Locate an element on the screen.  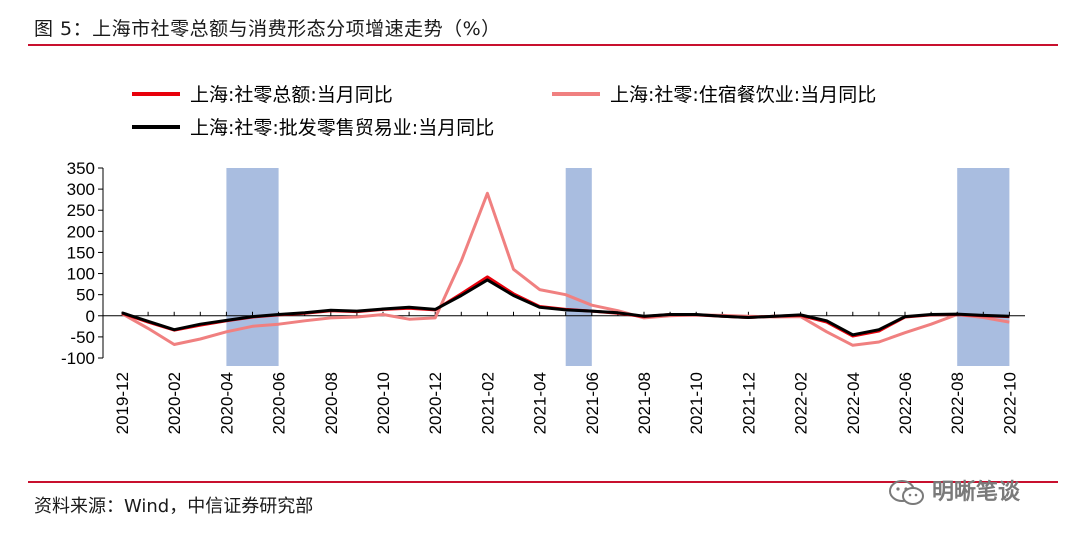
x-tick-label: 2022-10 is located at coordinates (1009, 403).